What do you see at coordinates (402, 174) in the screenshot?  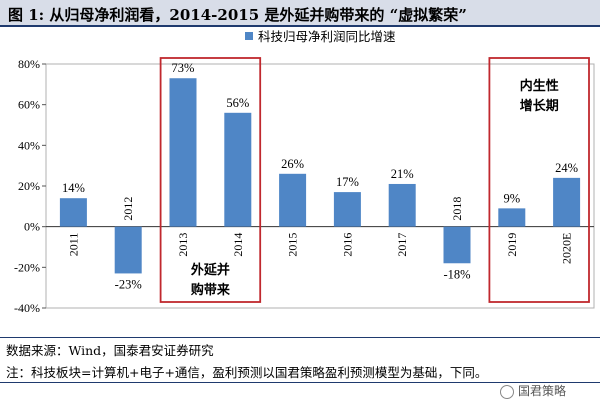 I see `value-label: 21%` at bounding box center [402, 174].